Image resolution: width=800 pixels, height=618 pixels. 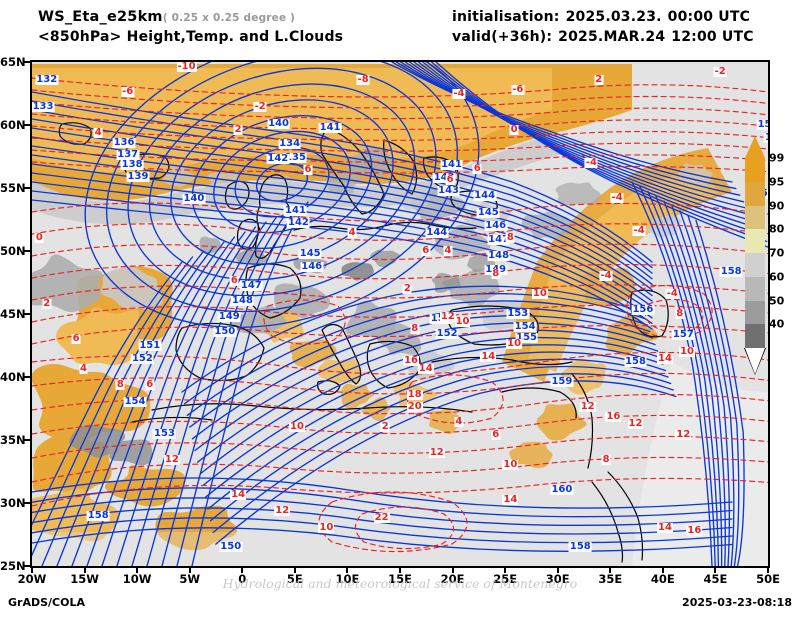 What do you see at coordinates (294, 579) in the screenshot?
I see `lon-tick-label: 5E` at bounding box center [294, 579].